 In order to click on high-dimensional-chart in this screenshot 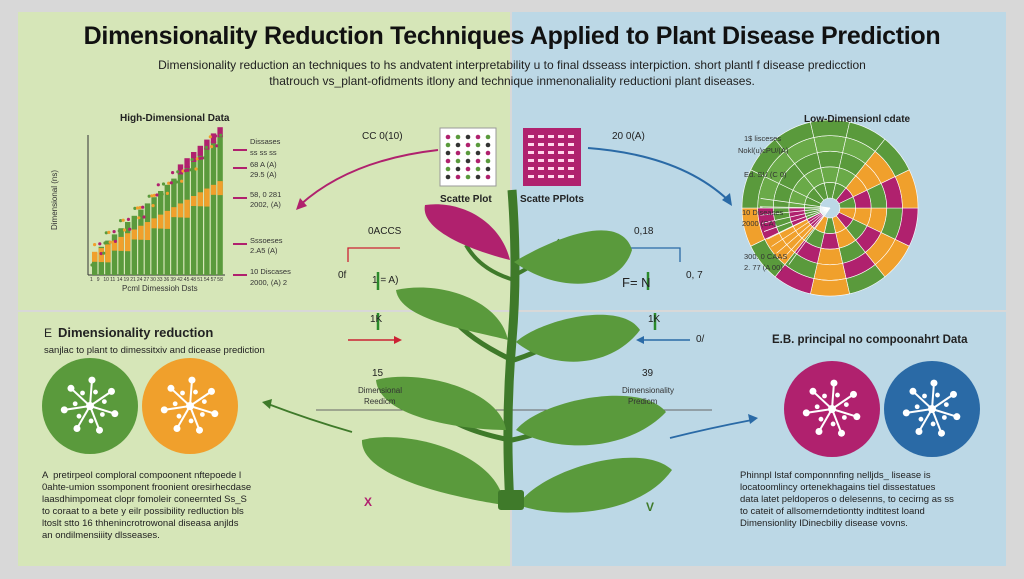, I will do `click(167, 201)`.